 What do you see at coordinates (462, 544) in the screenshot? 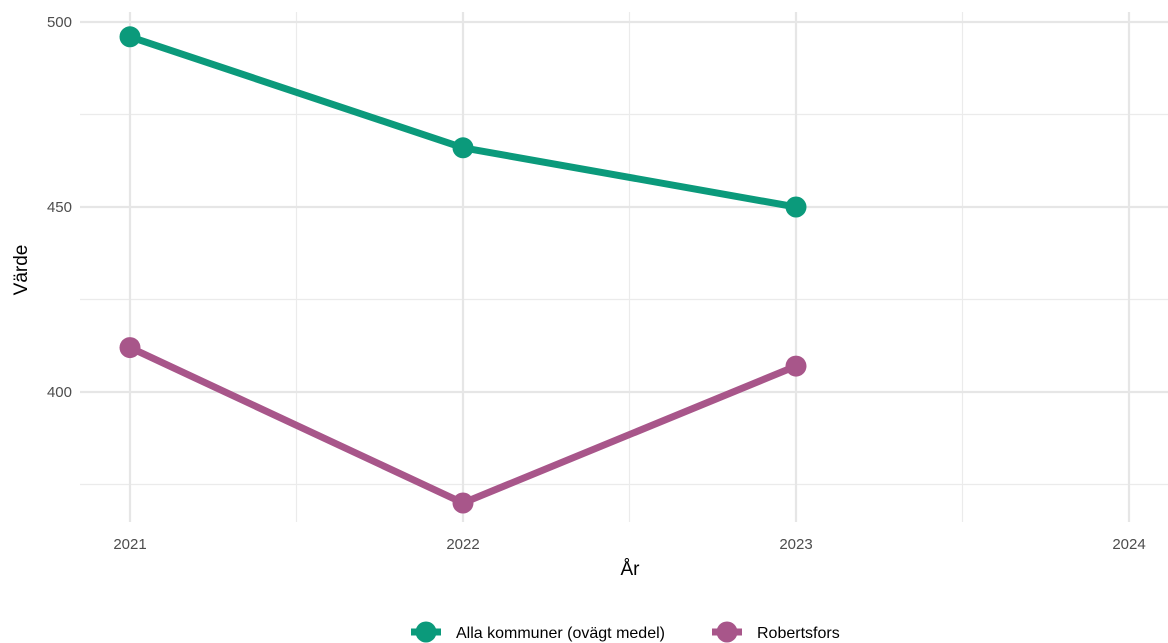
I see `x-tick-label: 2022` at bounding box center [462, 544].